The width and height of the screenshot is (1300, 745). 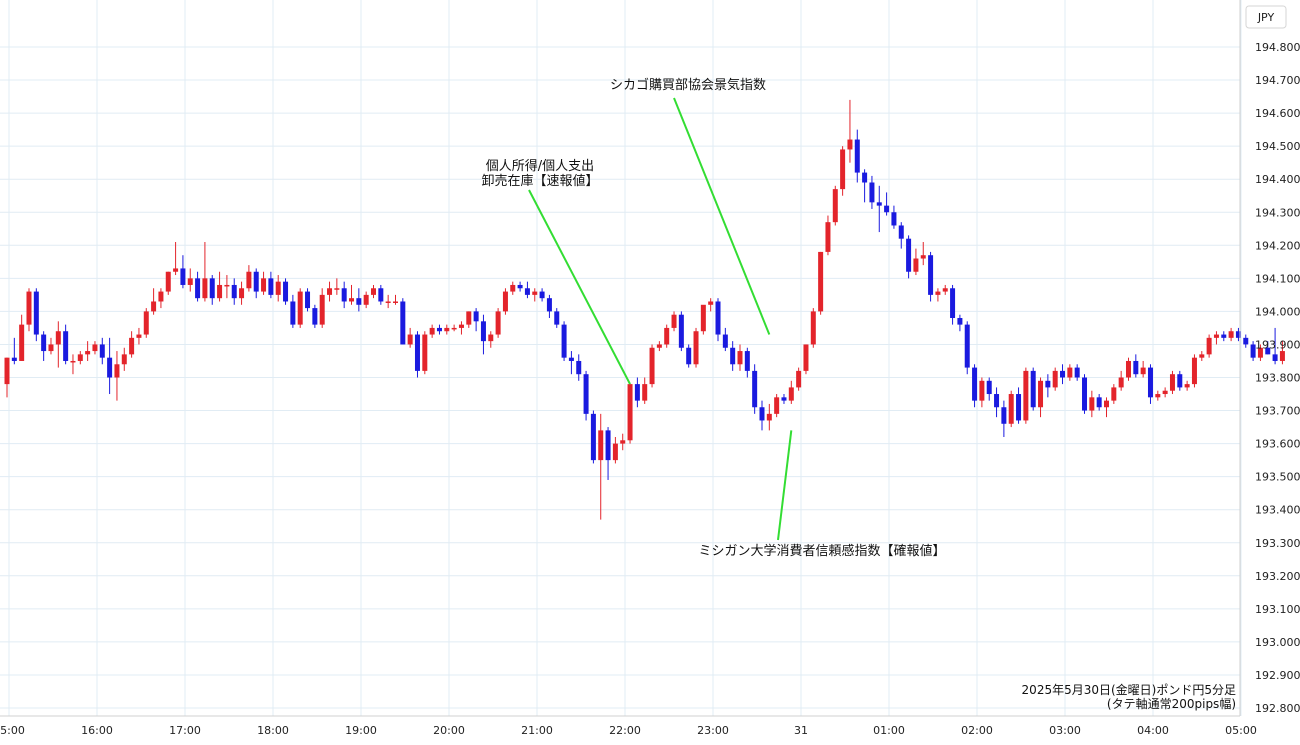 I want to click on x-tick-label: 03:00, so click(x=1065, y=730).